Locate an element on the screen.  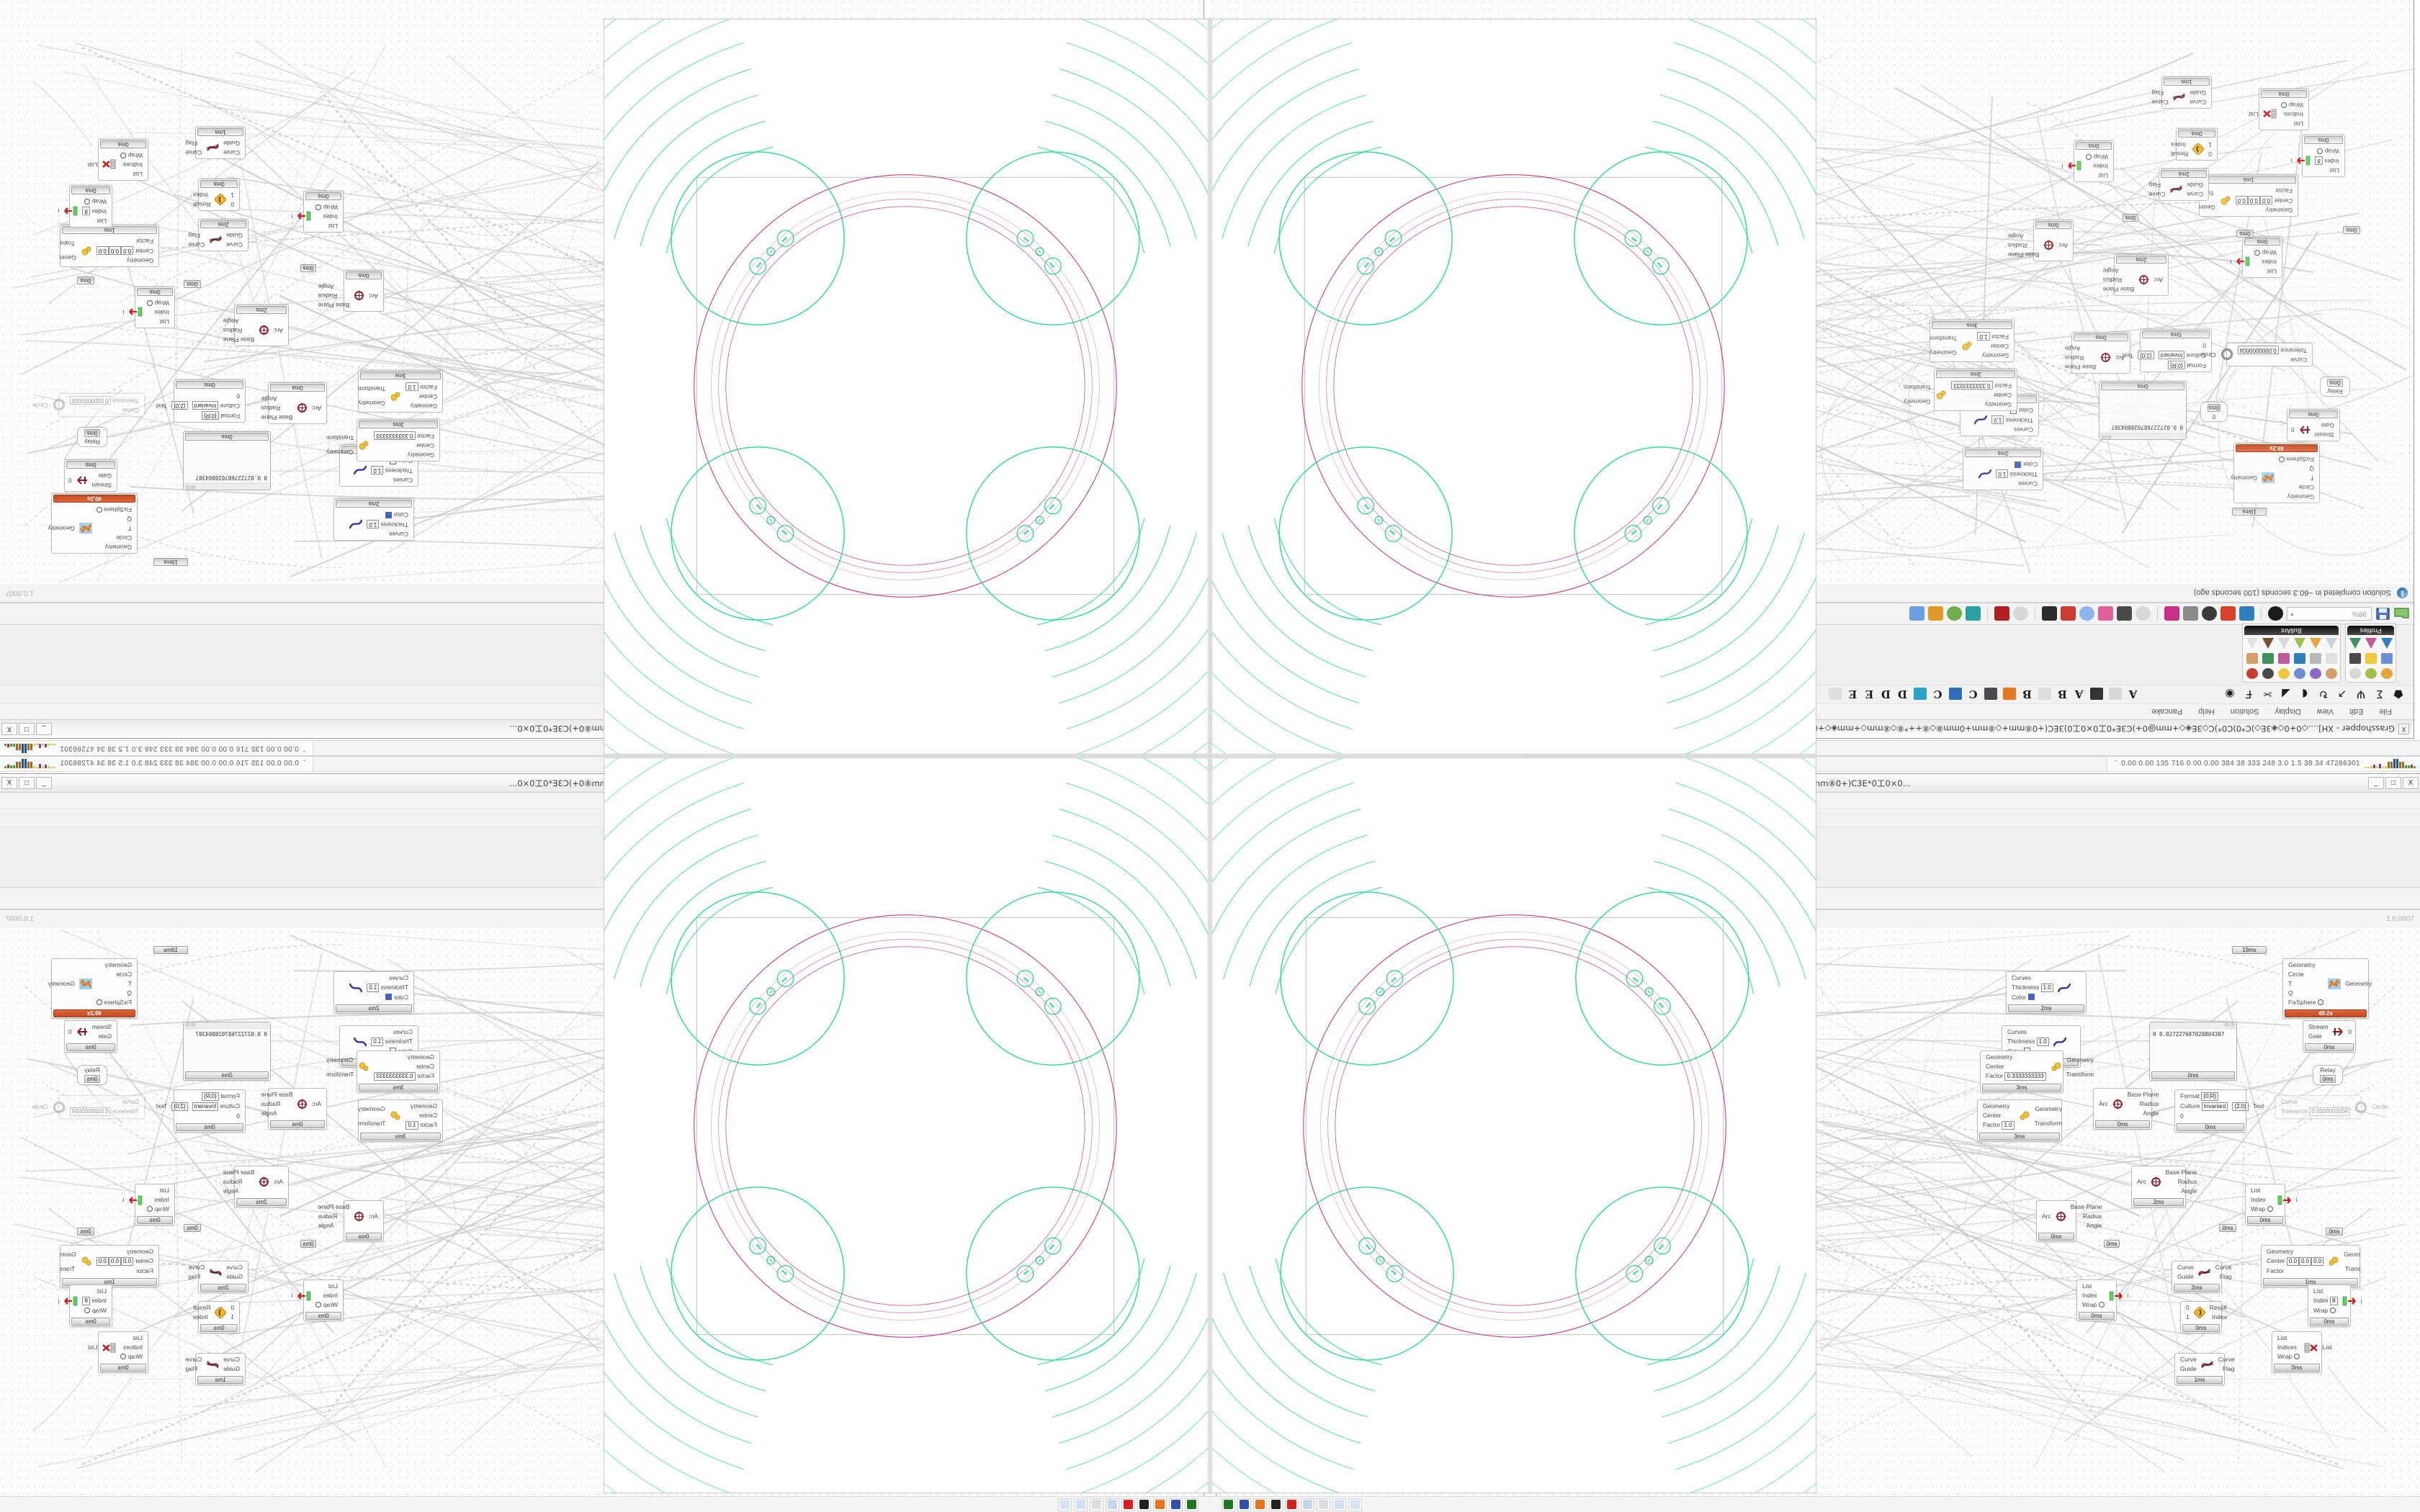
gh-input-param: Guide is located at coordinates (2195, 185).